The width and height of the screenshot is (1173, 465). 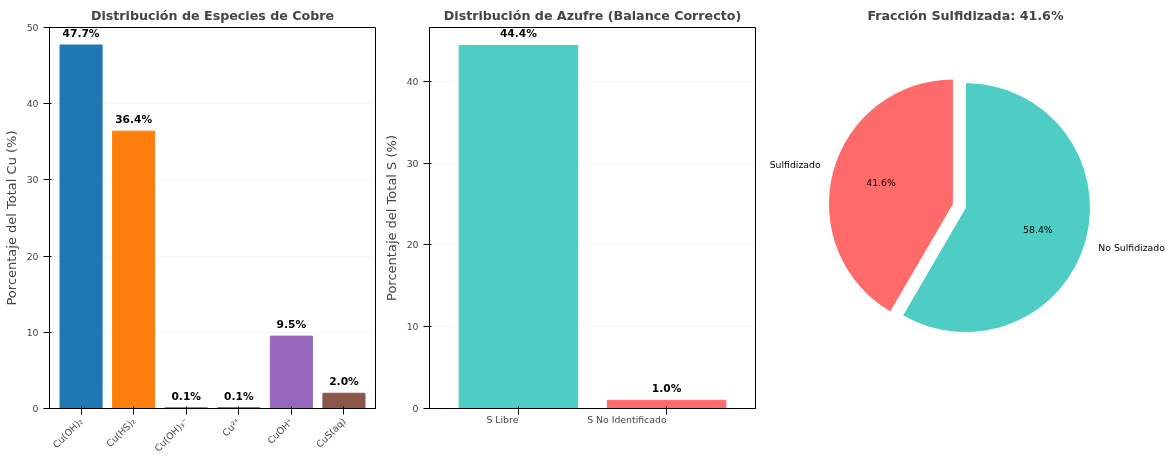 What do you see at coordinates (291, 325) in the screenshot?
I see `data-label: 9.5%` at bounding box center [291, 325].